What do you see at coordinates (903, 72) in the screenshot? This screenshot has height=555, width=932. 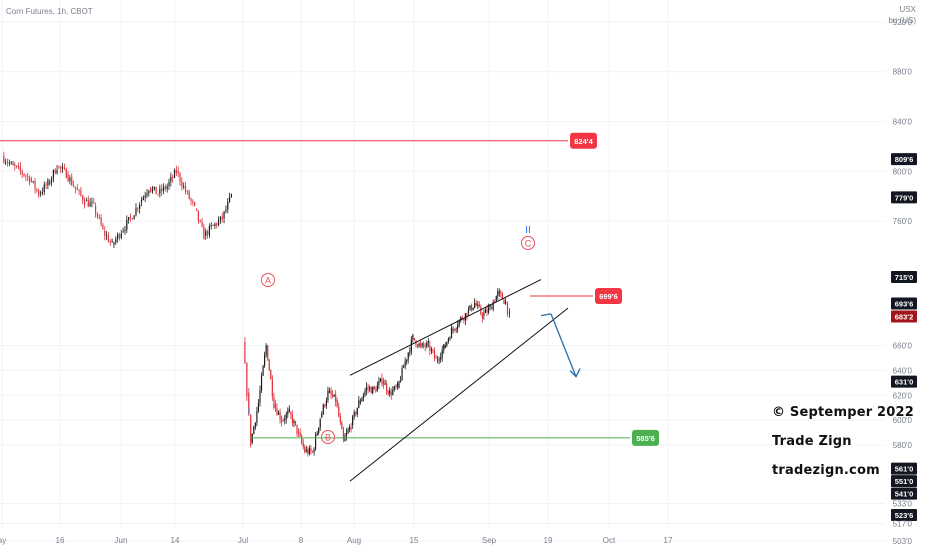 I see `y-tick-label-1: 880'0` at bounding box center [903, 72].